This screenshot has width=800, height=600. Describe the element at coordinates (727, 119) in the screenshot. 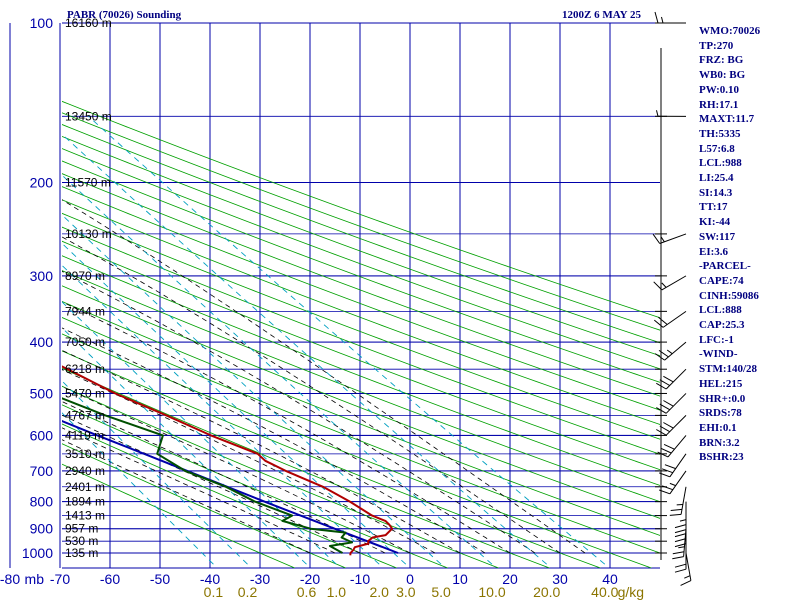

I see `index-item: MAXT:11.7` at that location.